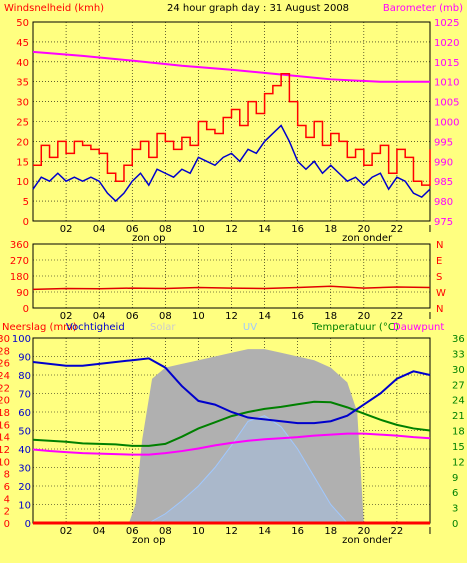 The height and width of the screenshot is (563, 467). I want to click on x-tick-label-1-11: I, so click(430, 229).